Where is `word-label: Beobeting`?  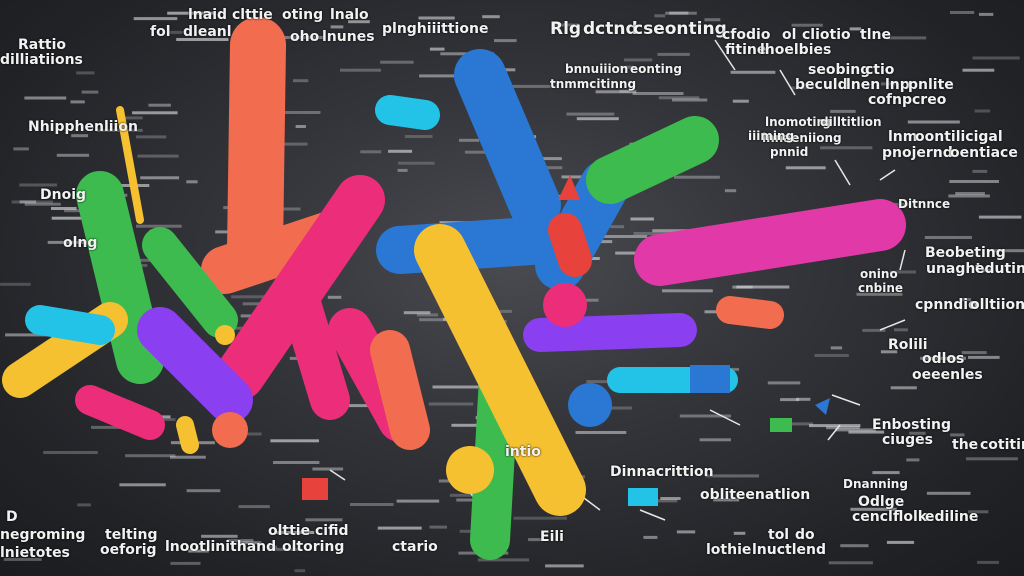
word-label: Beobeting is located at coordinates (965, 253).